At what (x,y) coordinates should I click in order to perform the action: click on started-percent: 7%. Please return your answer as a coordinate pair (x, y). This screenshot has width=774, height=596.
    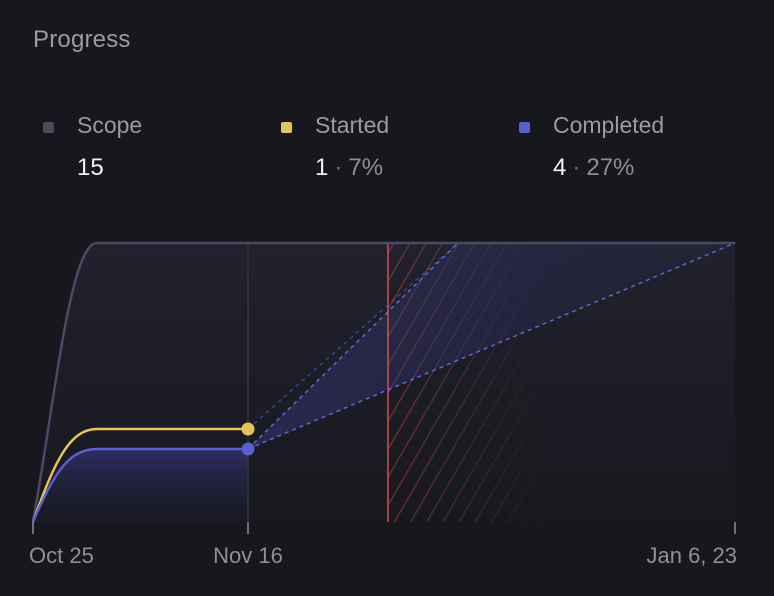
    Looking at the image, I should click on (366, 167).